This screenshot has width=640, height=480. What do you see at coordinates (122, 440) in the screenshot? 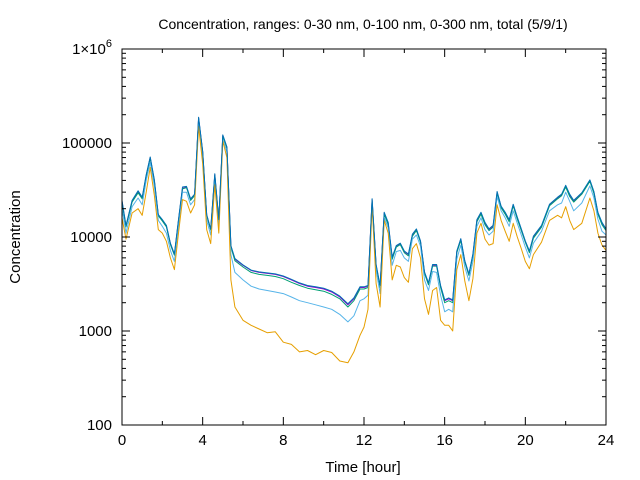
I see `x-tick-label: 0` at bounding box center [122, 440].